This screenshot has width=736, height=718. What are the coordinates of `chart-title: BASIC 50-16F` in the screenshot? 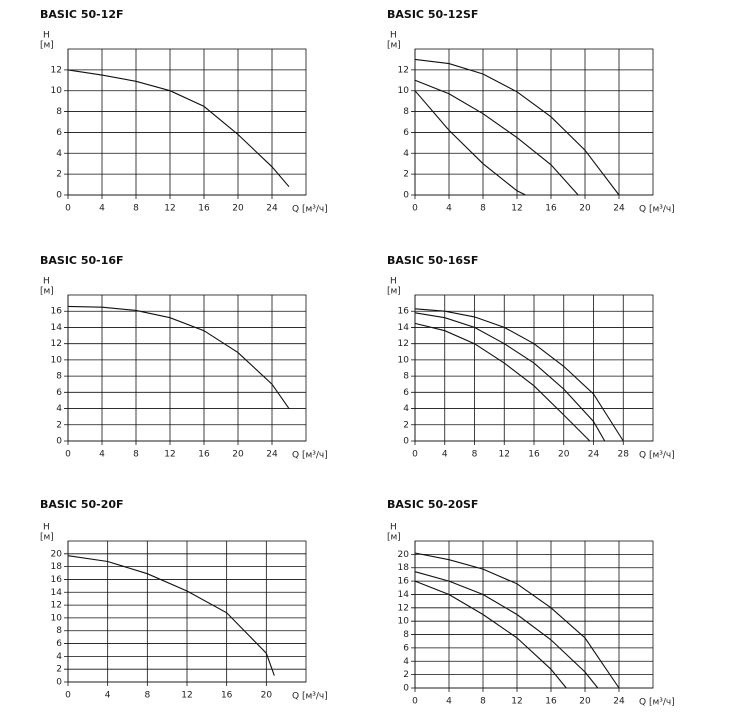 It's located at (82, 260).